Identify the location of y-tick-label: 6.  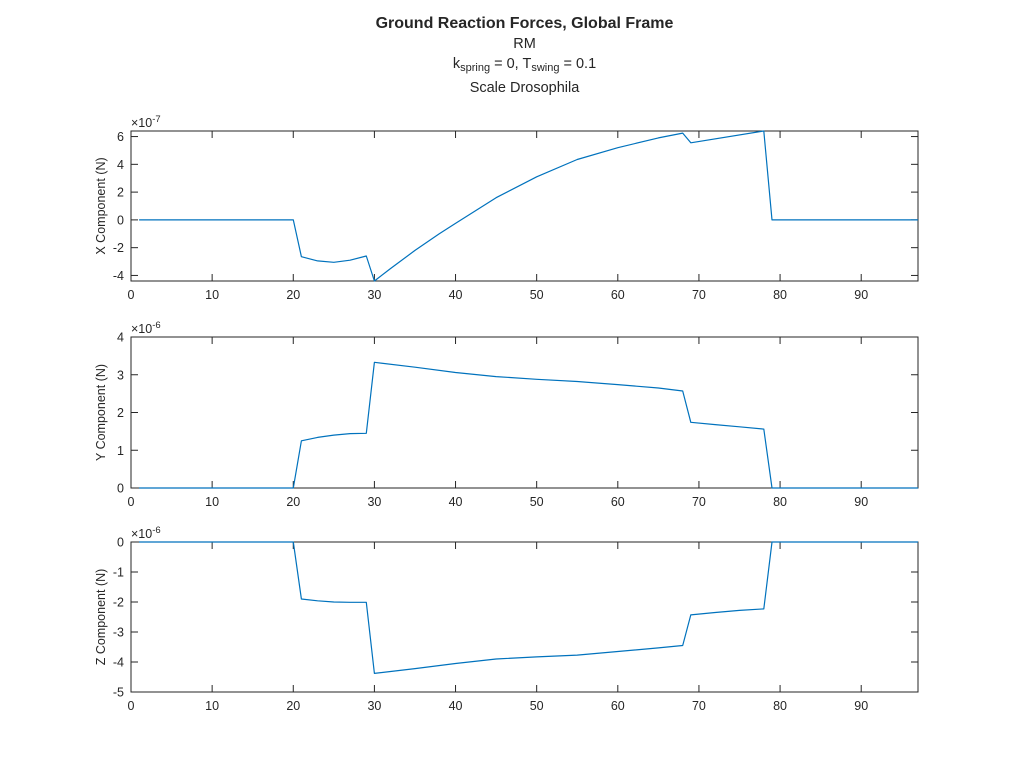
(120, 137).